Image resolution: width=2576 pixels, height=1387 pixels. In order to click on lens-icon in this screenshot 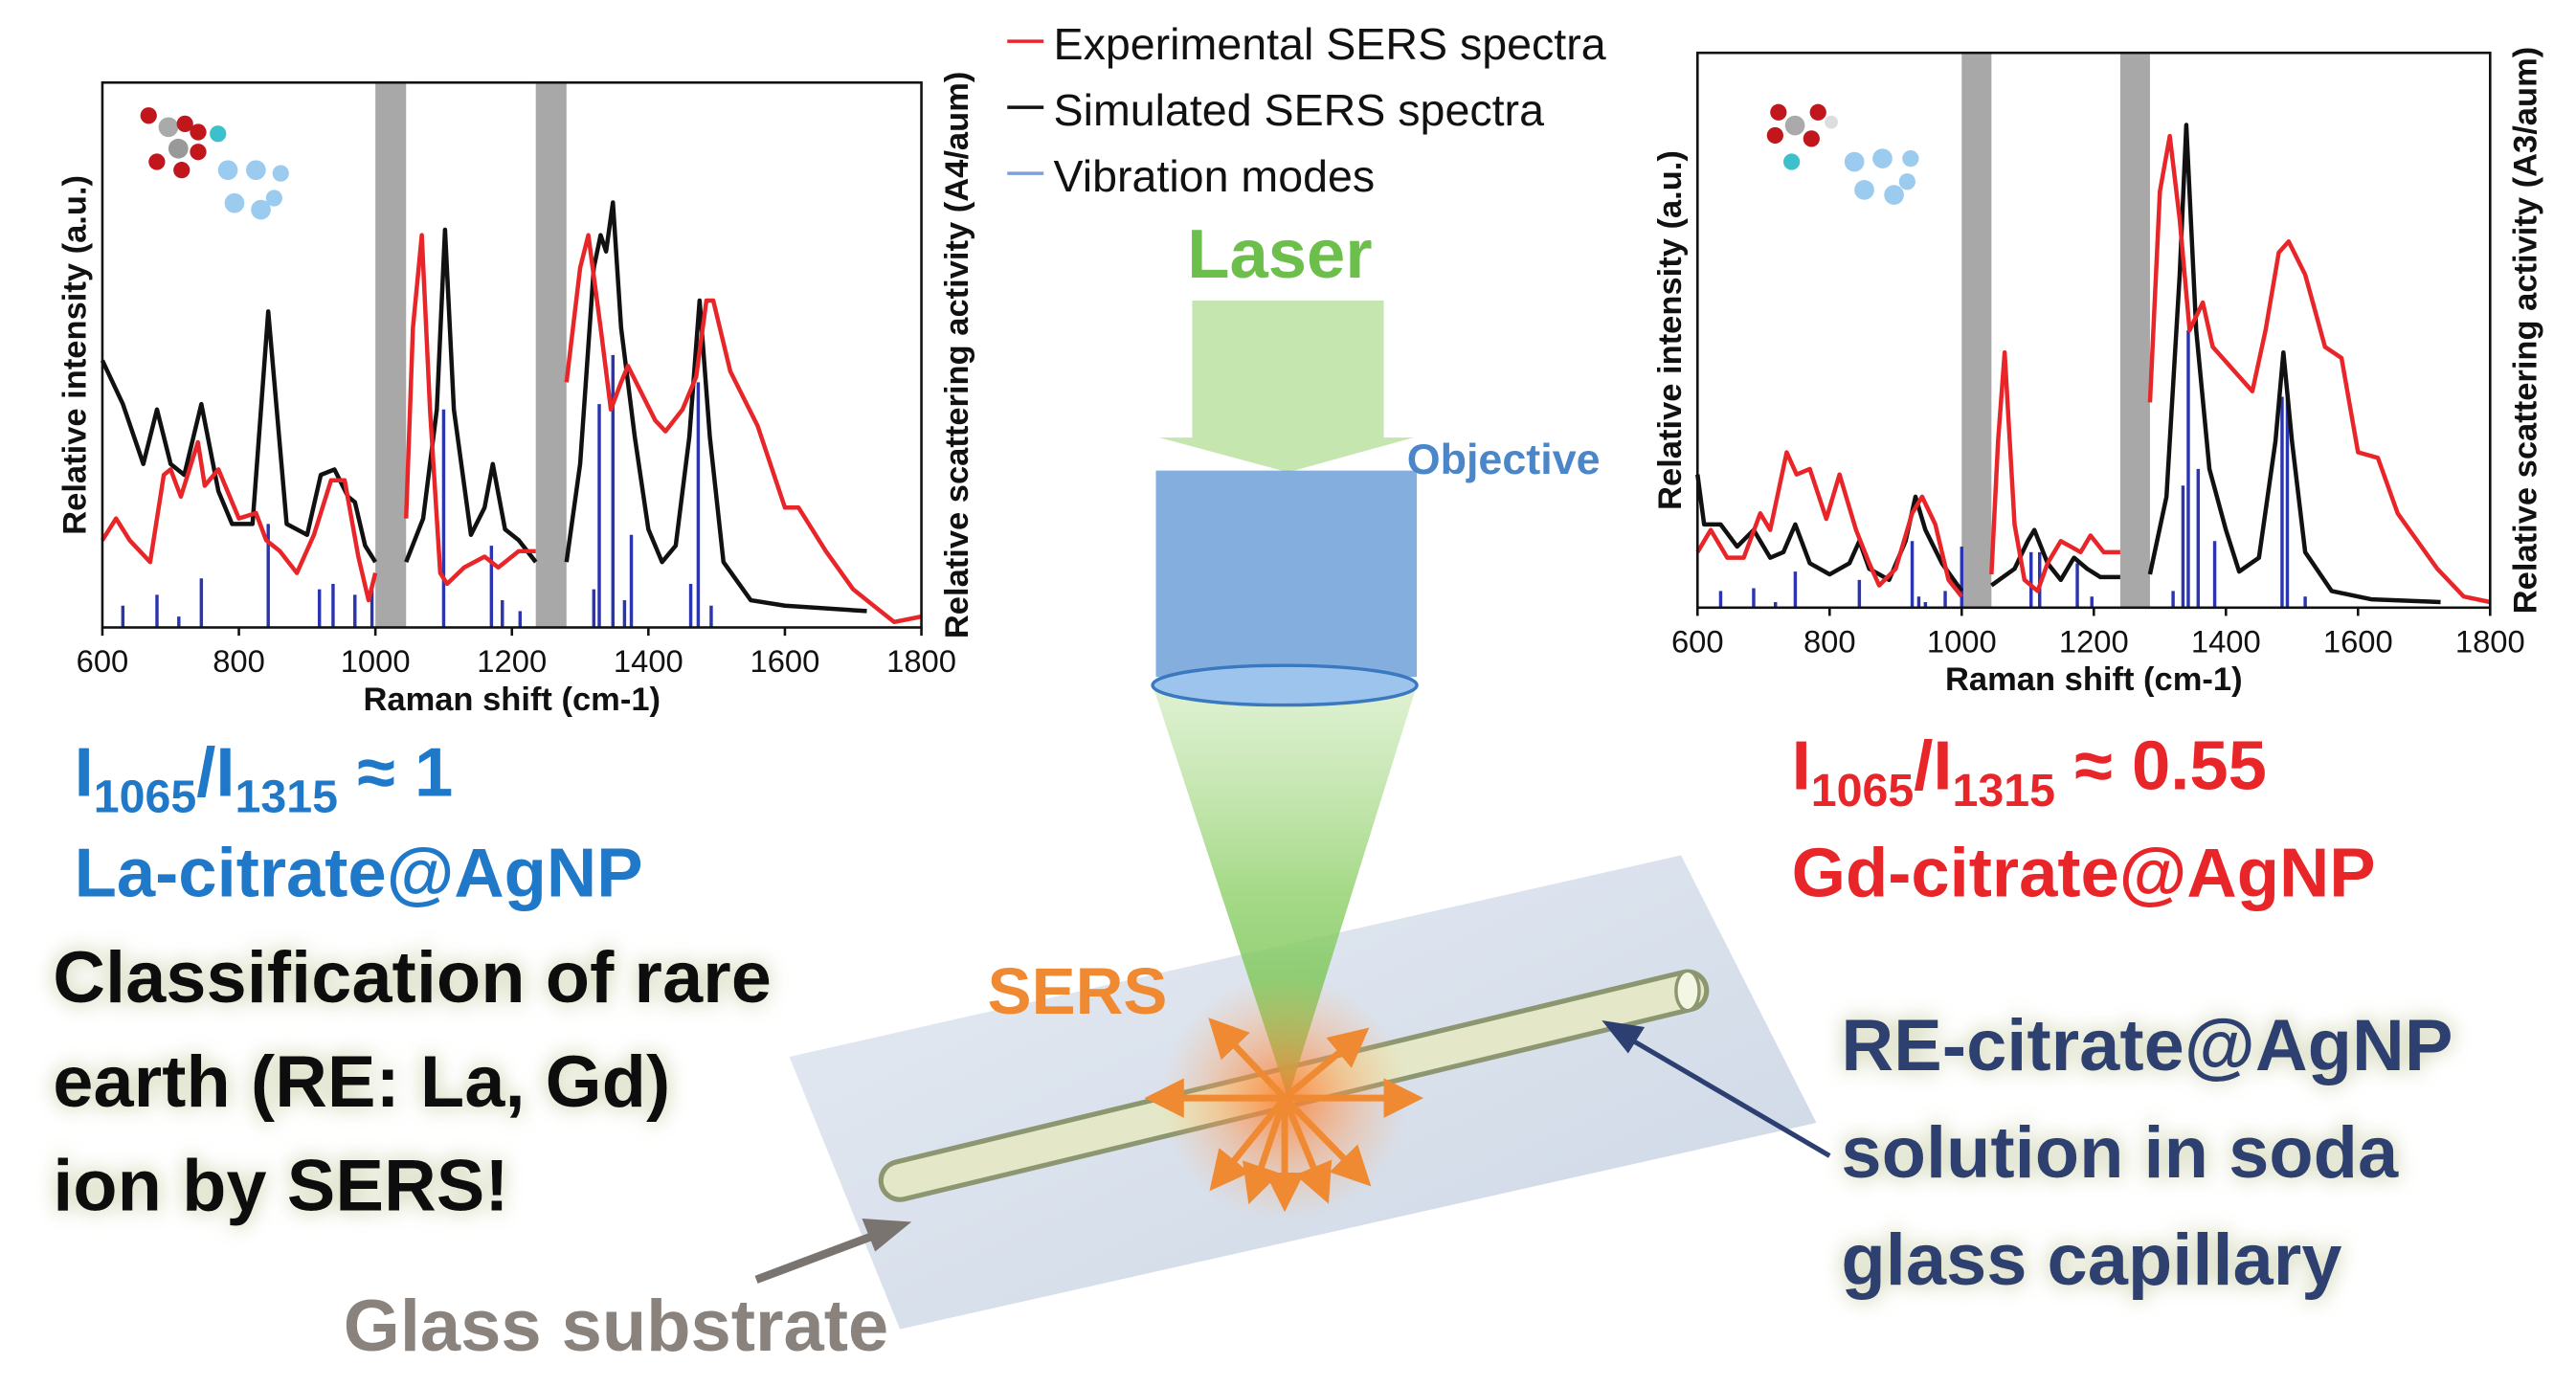, I will do `click(1285, 685)`.